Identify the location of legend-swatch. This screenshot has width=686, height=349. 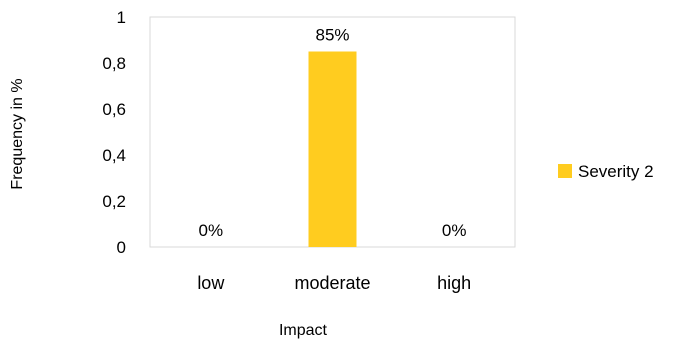
(565, 171).